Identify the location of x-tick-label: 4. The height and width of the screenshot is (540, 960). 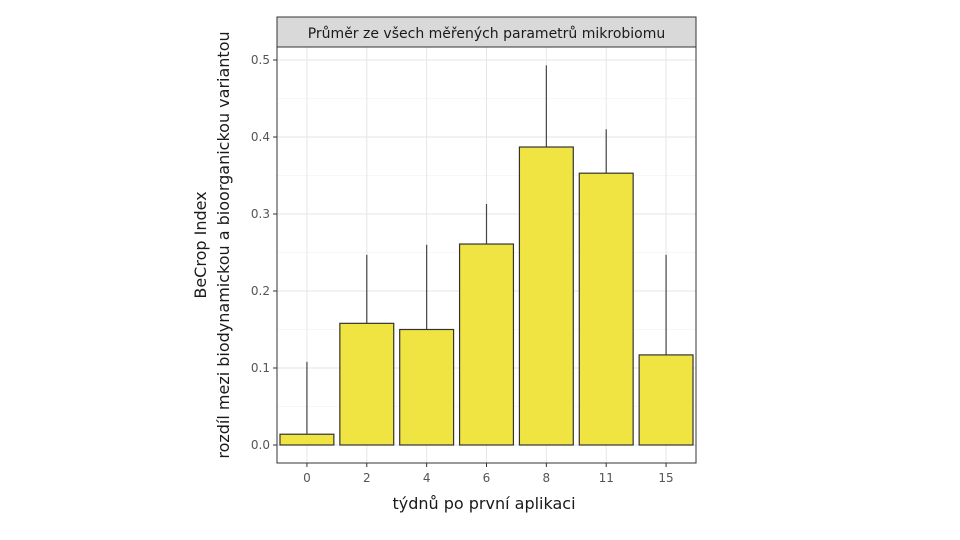
(427, 478).